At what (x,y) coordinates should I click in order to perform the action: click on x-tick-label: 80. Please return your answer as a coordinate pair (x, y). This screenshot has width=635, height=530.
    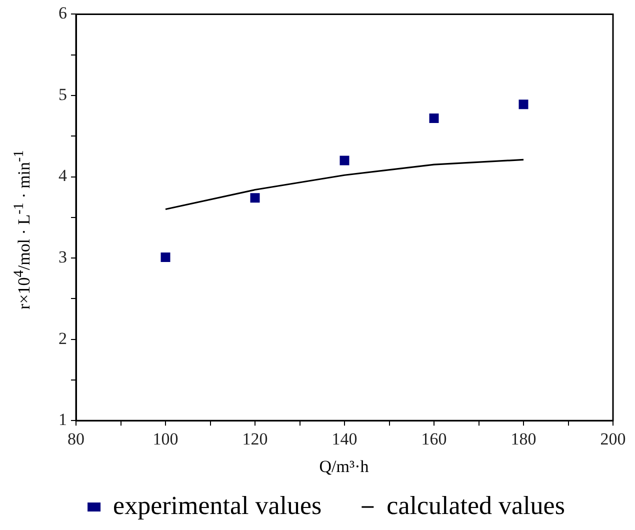
    Looking at the image, I should click on (76, 438).